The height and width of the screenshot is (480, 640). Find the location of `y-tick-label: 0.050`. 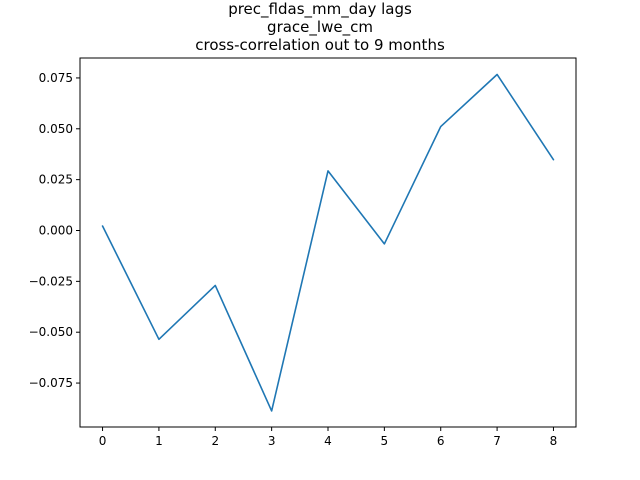

y-tick-label: 0.050 is located at coordinates (56, 129).